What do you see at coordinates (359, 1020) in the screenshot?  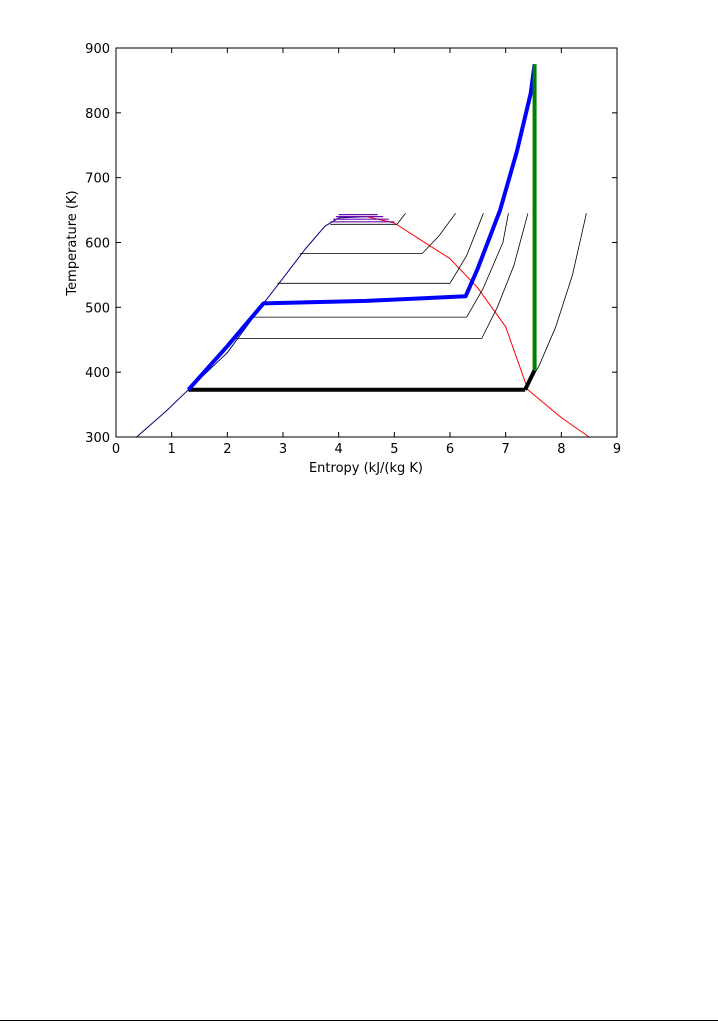 I see `page-bottom-rule` at bounding box center [359, 1020].